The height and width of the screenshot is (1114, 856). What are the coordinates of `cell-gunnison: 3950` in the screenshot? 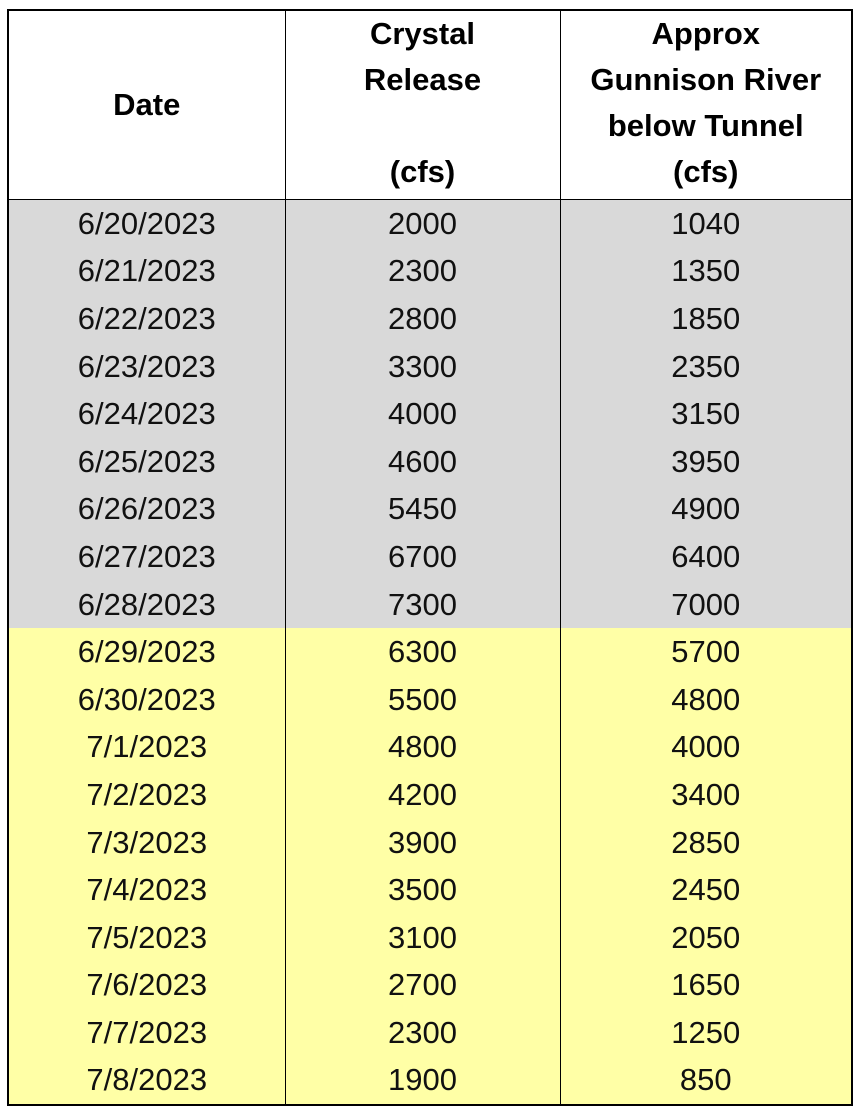 It's located at (705, 461).